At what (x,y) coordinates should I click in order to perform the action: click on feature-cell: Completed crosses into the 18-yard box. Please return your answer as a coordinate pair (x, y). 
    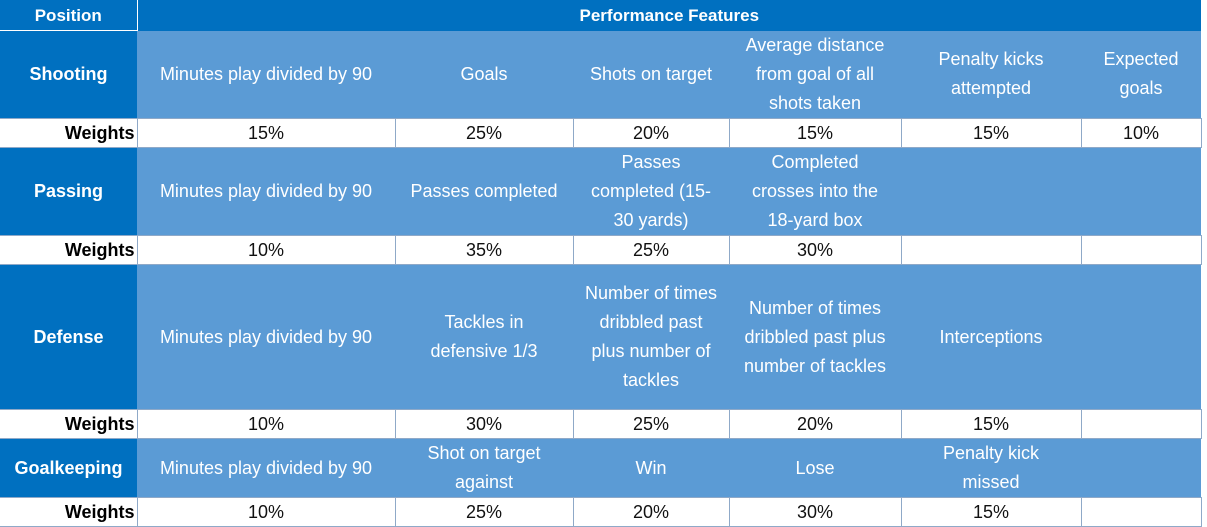
    Looking at the image, I should click on (815, 191).